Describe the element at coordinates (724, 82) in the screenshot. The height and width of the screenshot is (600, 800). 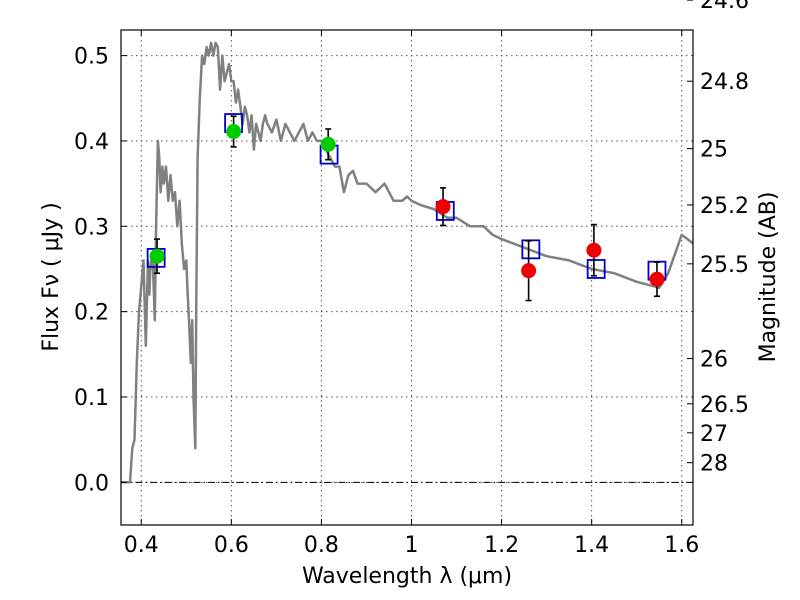
I see `right-tick-label: 24.8` at that location.